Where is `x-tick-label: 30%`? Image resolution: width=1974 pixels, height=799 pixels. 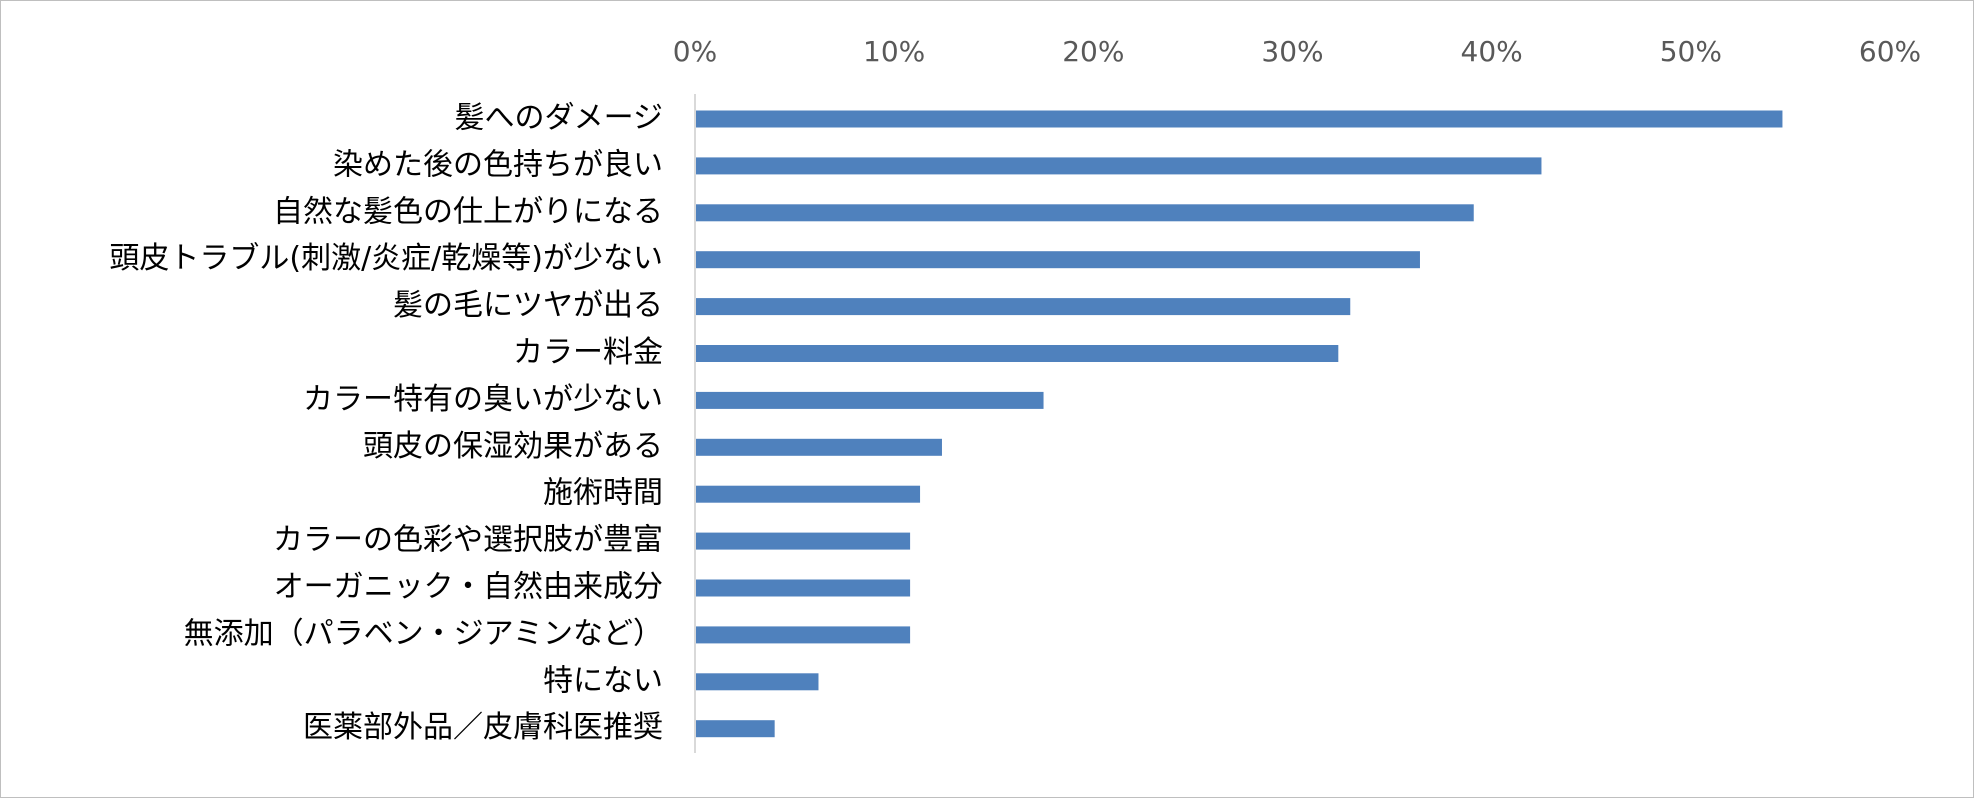
x-tick-label: 30% is located at coordinates (1292, 51).